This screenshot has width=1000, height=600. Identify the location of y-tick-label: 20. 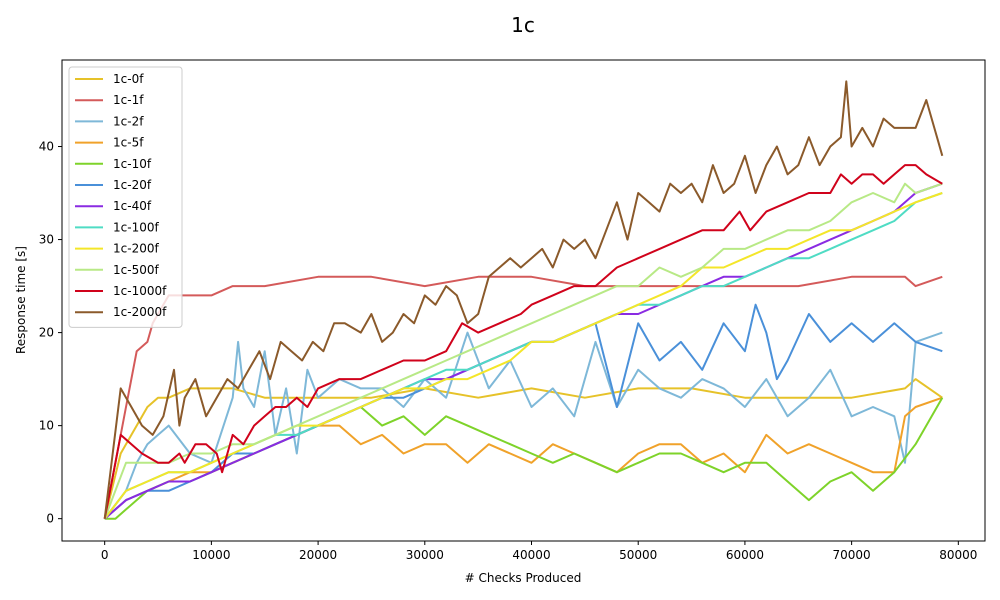
(46, 333).